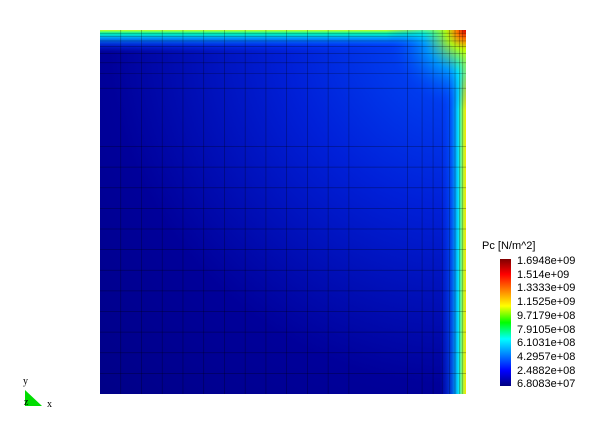  I want to click on colorbar-tick-label: 6.1031e+08, so click(546, 343).